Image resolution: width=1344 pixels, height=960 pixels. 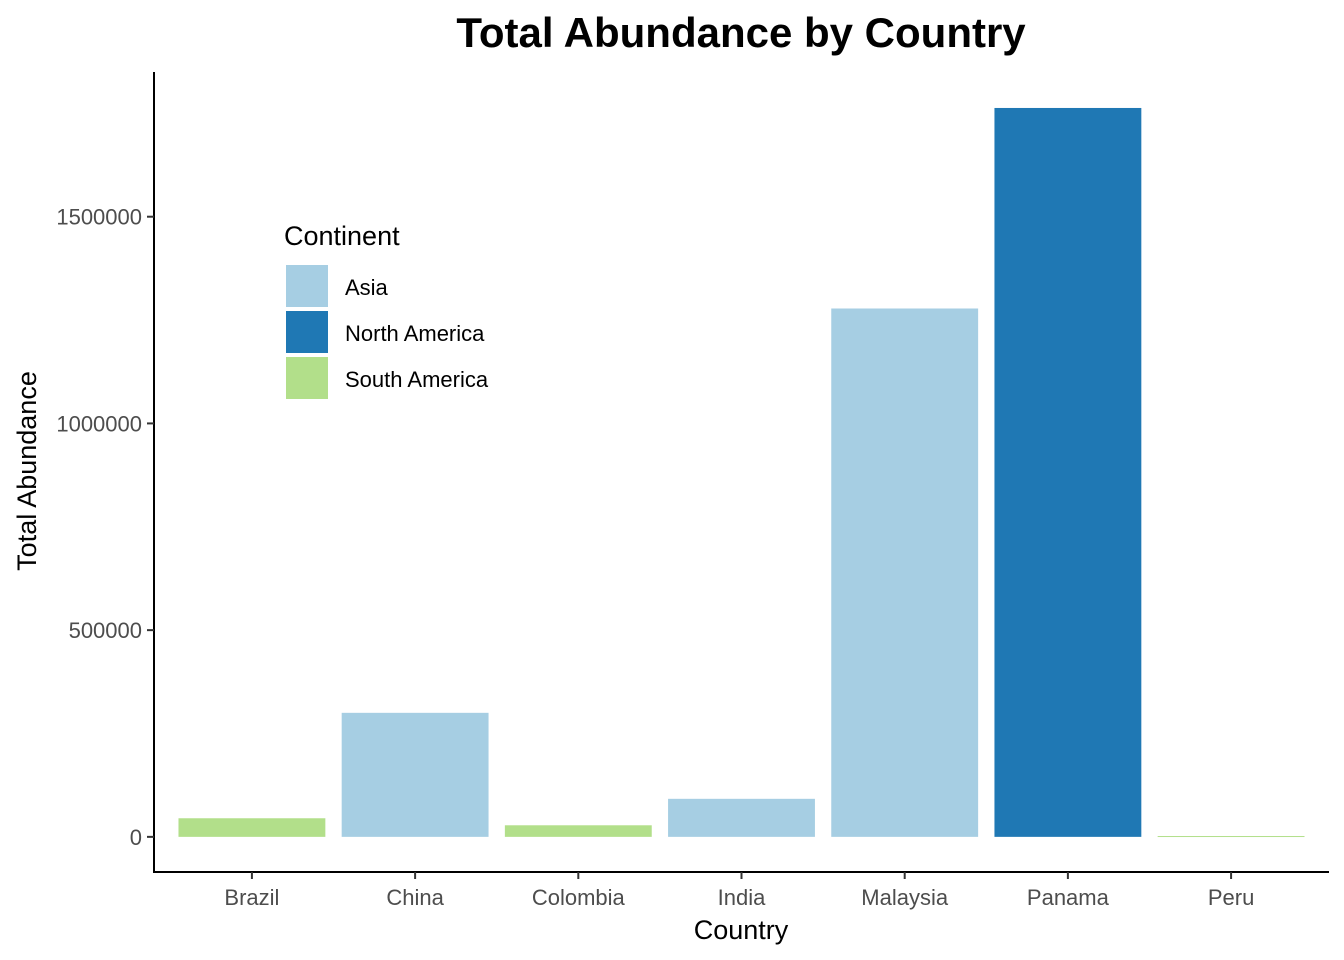 I want to click on legend: Continent Asia North America South America, so click(x=386, y=310).